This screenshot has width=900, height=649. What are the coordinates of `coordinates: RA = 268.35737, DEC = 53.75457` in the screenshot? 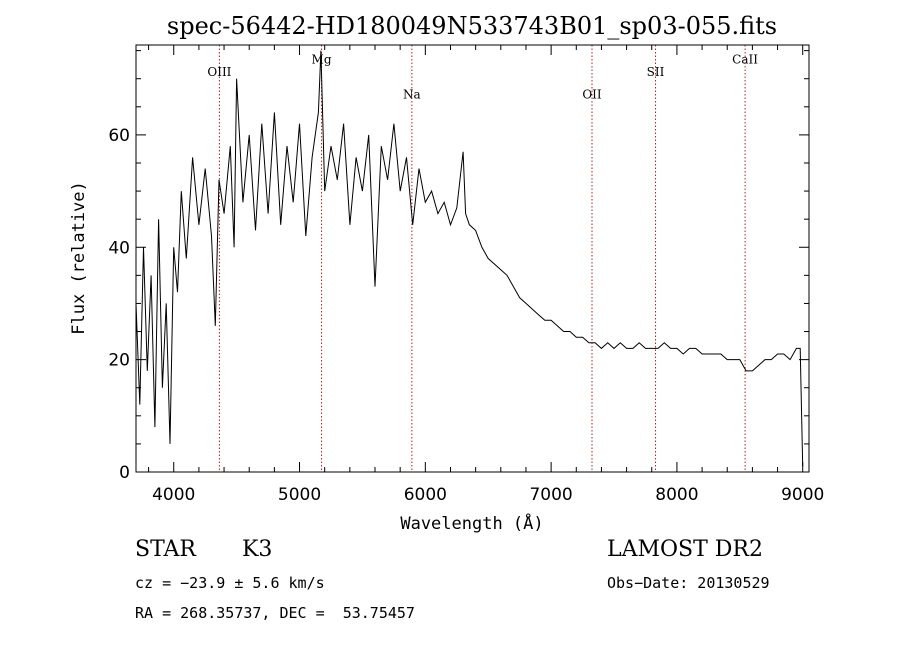 It's located at (275, 613).